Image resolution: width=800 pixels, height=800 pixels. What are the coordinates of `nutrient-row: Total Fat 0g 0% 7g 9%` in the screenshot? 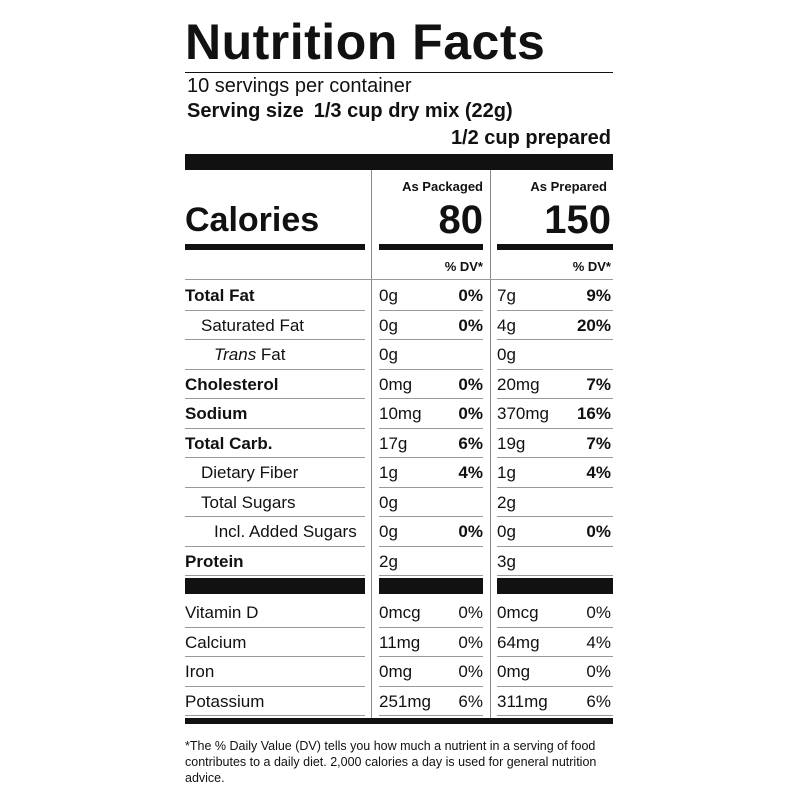 It's located at (399, 296).